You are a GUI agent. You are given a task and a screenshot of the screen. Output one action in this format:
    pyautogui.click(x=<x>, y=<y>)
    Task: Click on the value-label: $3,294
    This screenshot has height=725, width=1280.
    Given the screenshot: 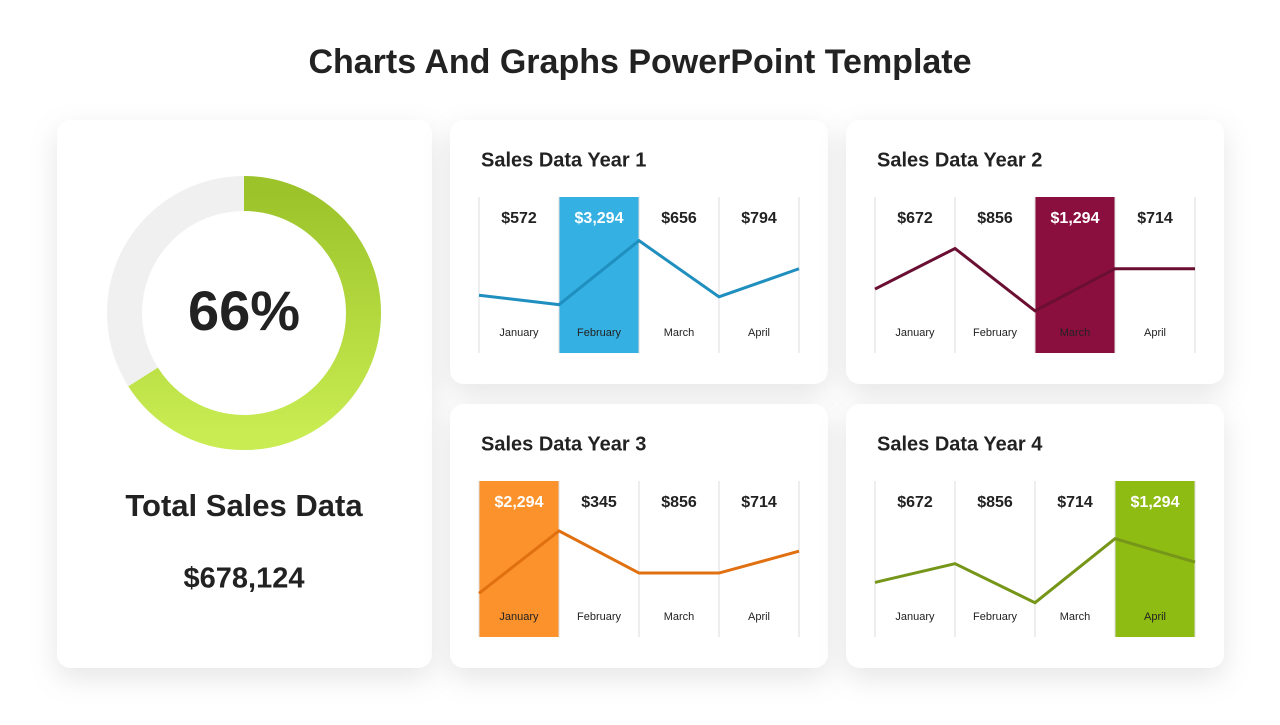 What is the action you would take?
    pyautogui.click(x=599, y=218)
    